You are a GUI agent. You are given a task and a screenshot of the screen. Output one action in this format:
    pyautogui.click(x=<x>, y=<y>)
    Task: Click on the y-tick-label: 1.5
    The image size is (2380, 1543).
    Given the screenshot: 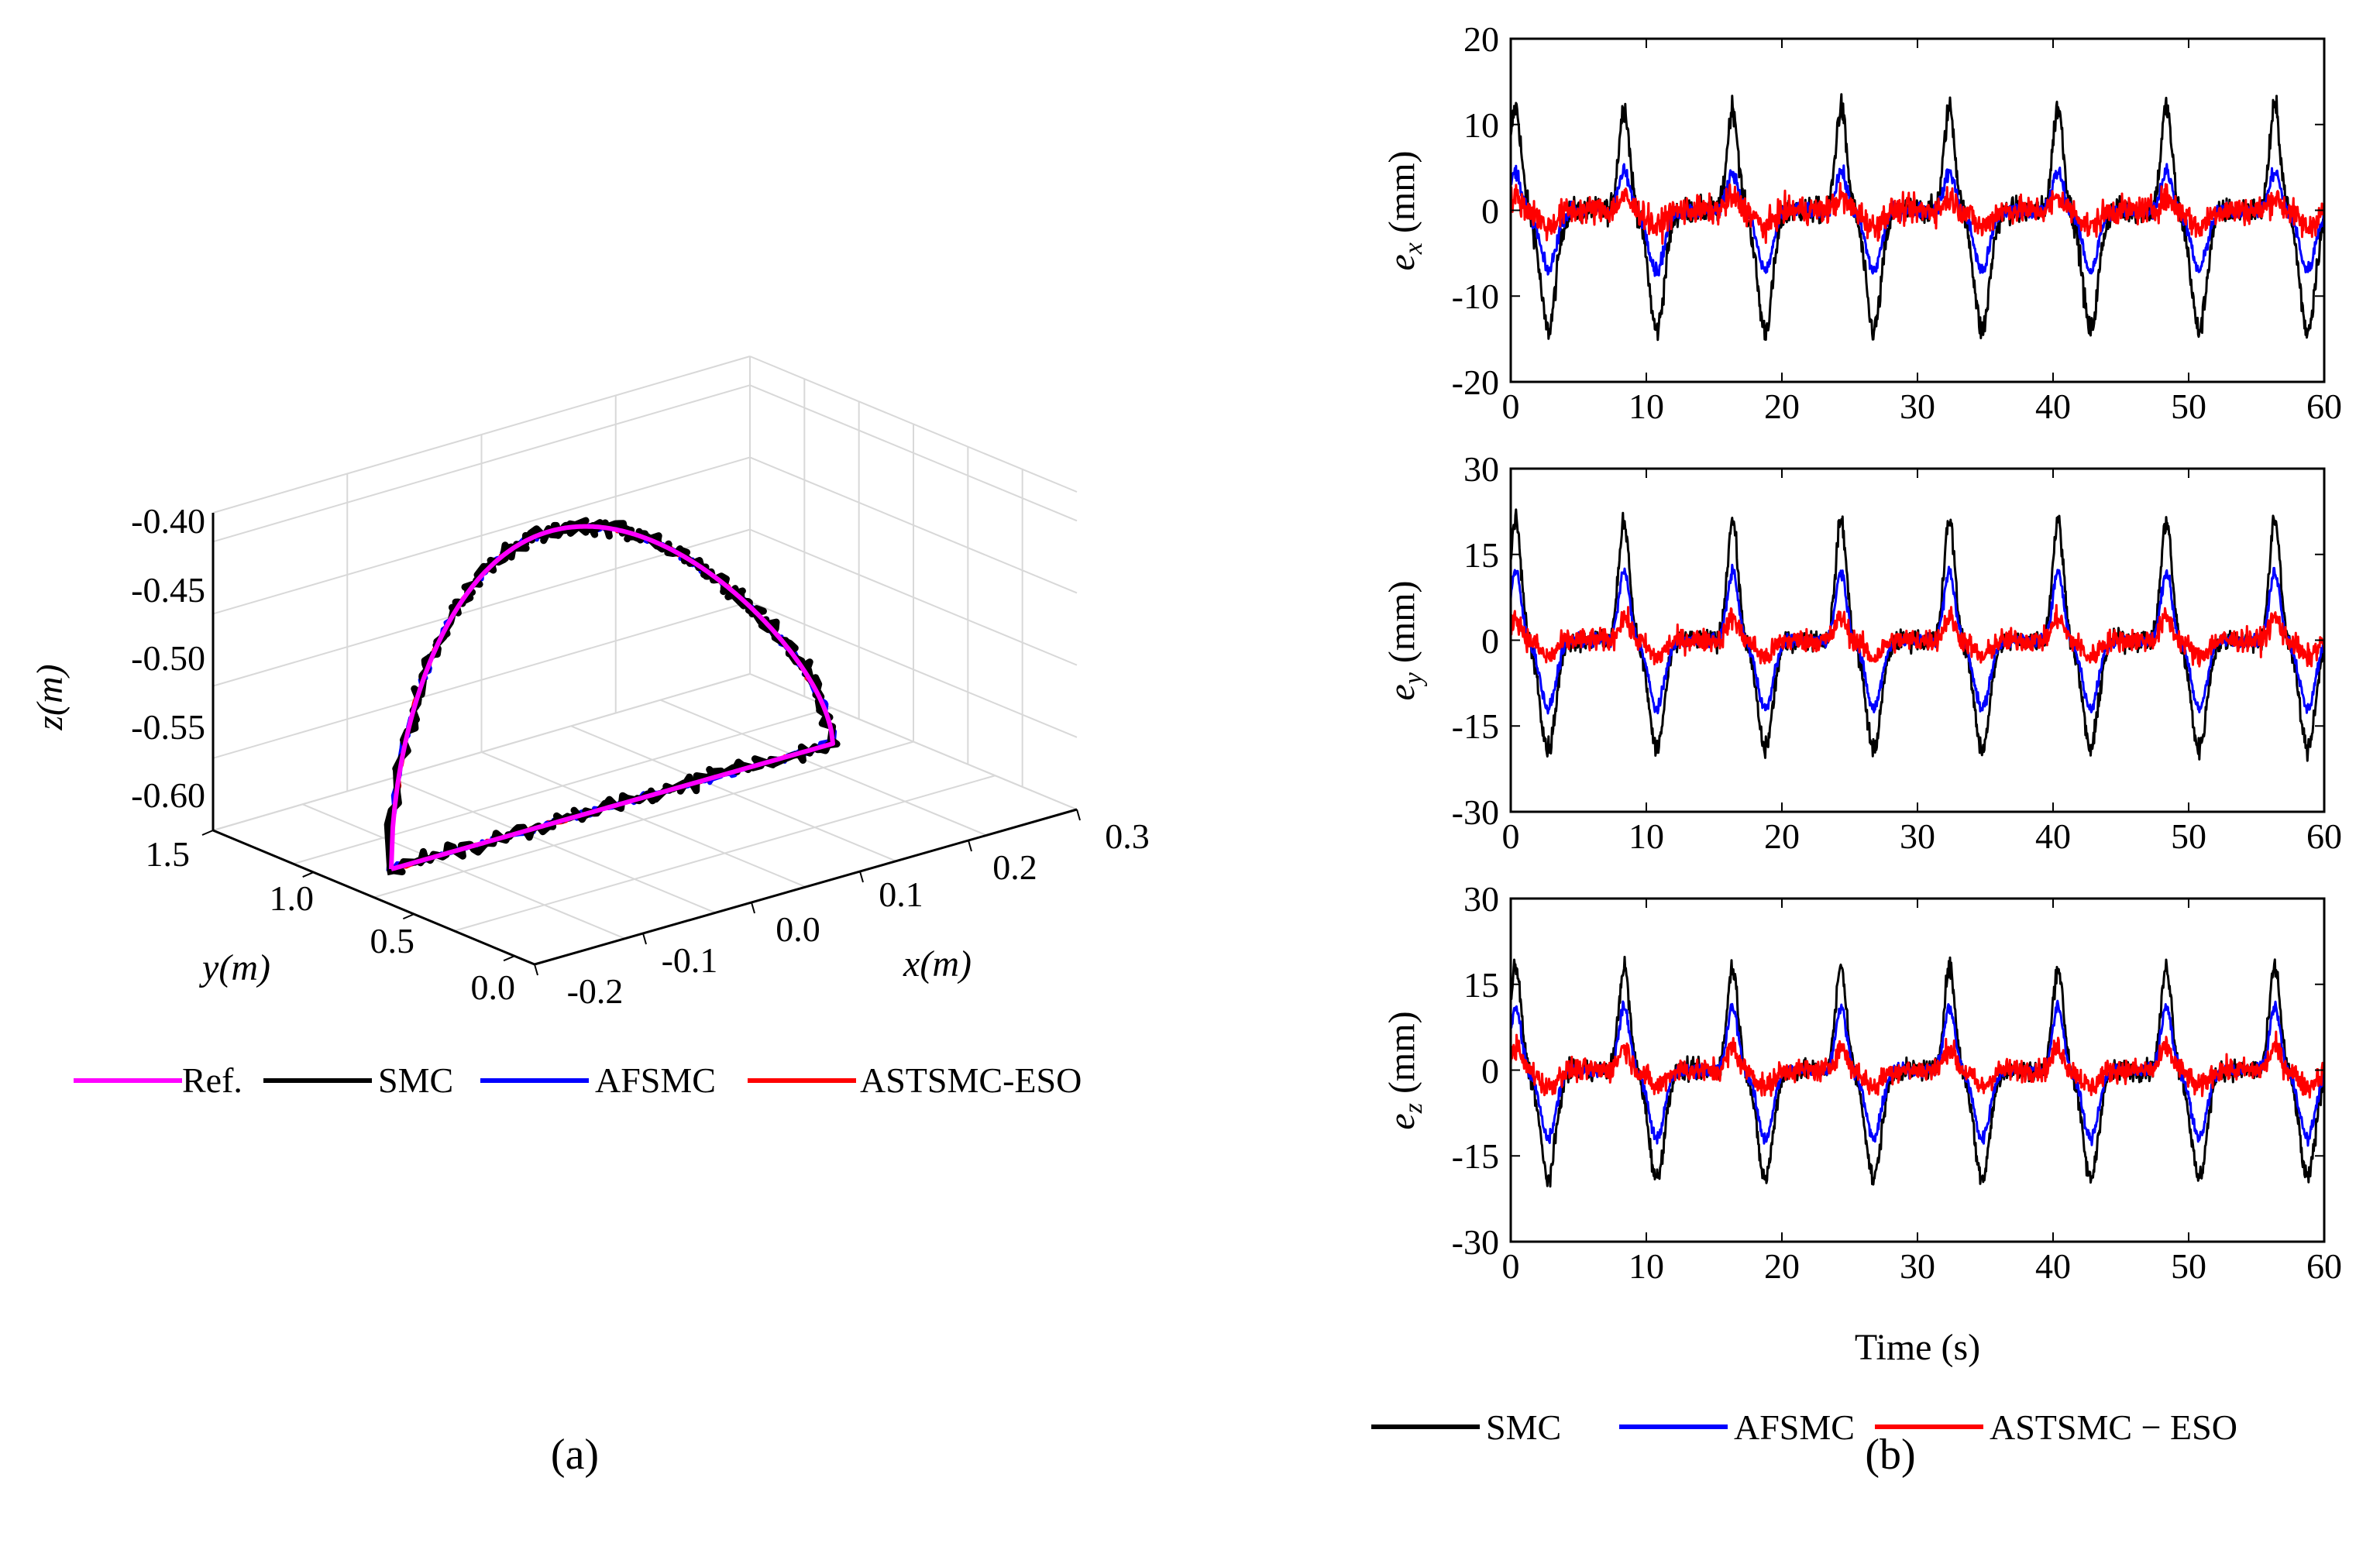 What is the action you would take?
    pyautogui.click(x=169, y=854)
    